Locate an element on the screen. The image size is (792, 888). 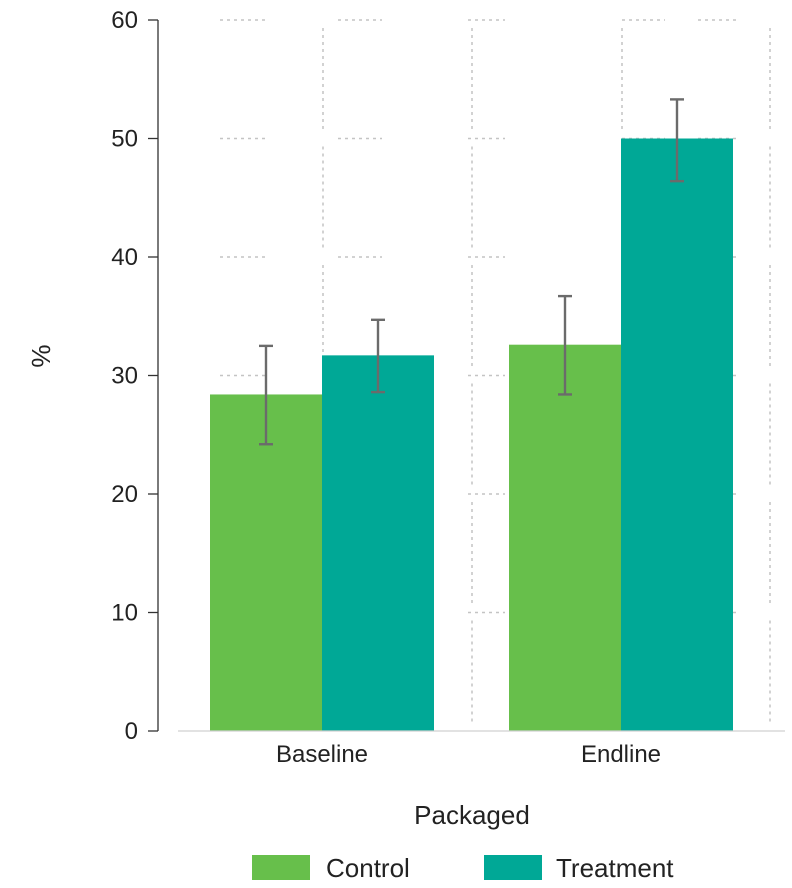
x-axis-categories: Baseline Endline is located at coordinates (468, 754).